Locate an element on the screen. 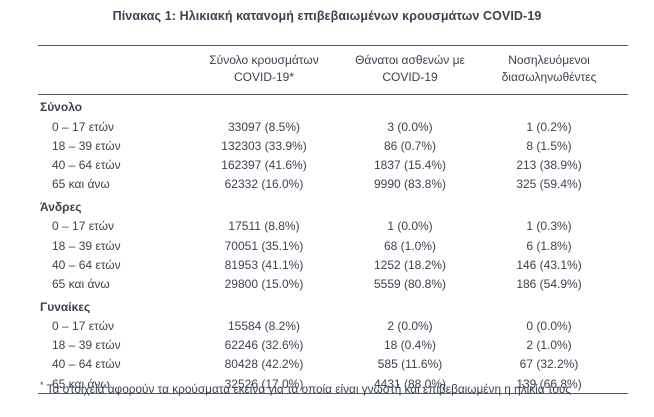  deaths-cell: 1 (0.0%) is located at coordinates (410, 226).